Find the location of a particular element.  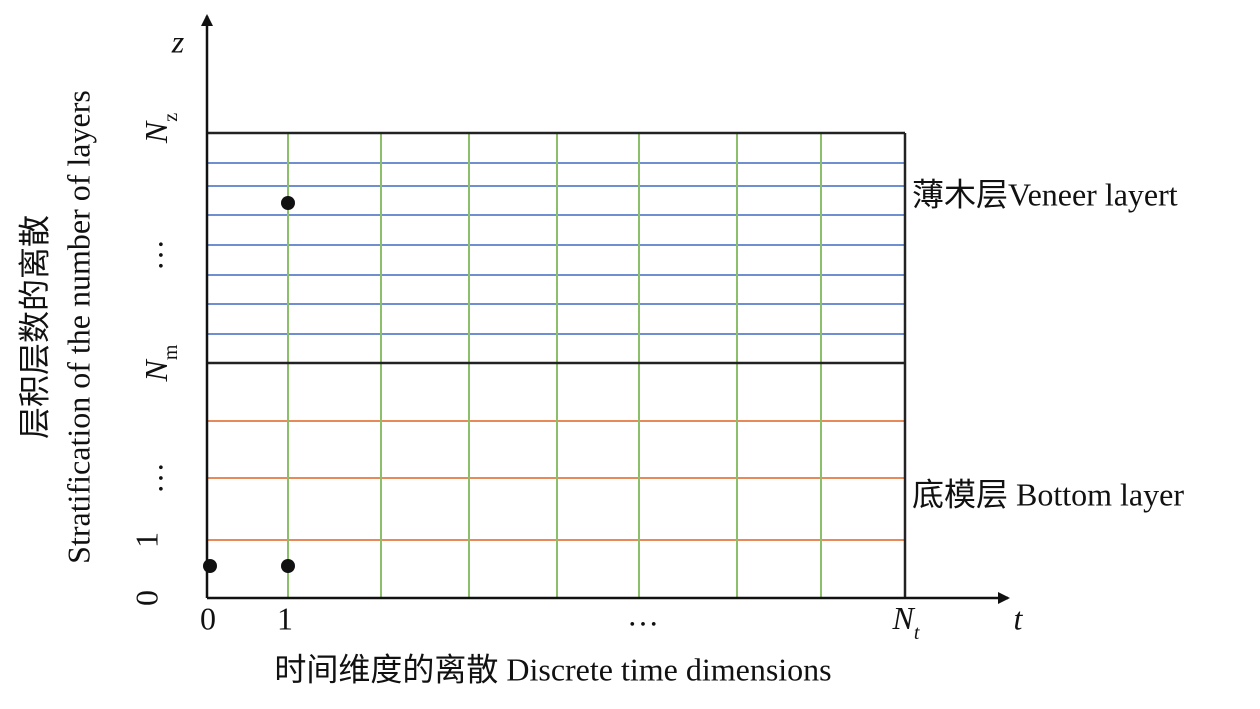

x-symbol: t is located at coordinates (1019, 618).